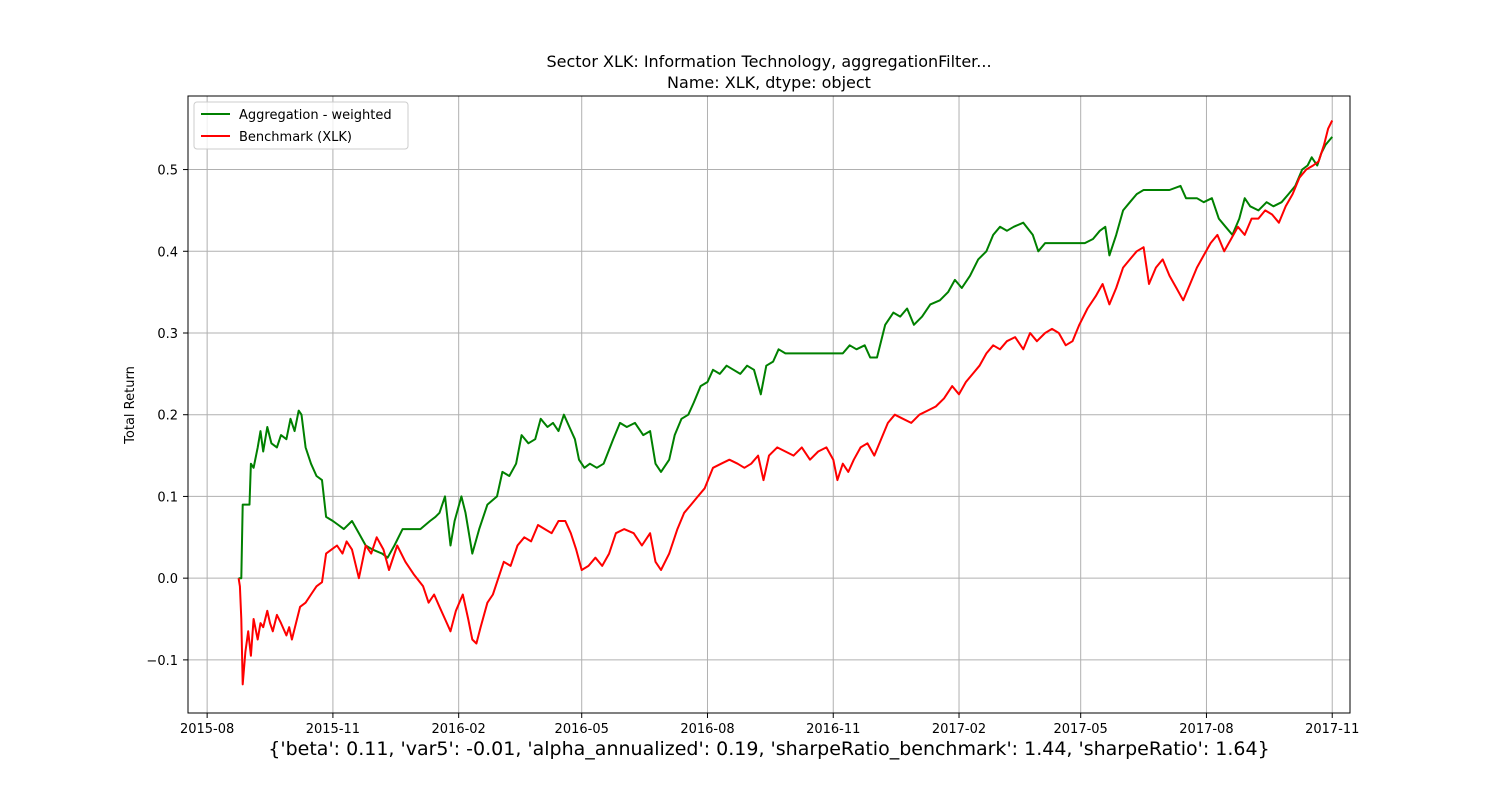 The image size is (1500, 800). Describe the element at coordinates (207, 729) in the screenshot. I see `x-tick-label-0: 2015-08` at that location.